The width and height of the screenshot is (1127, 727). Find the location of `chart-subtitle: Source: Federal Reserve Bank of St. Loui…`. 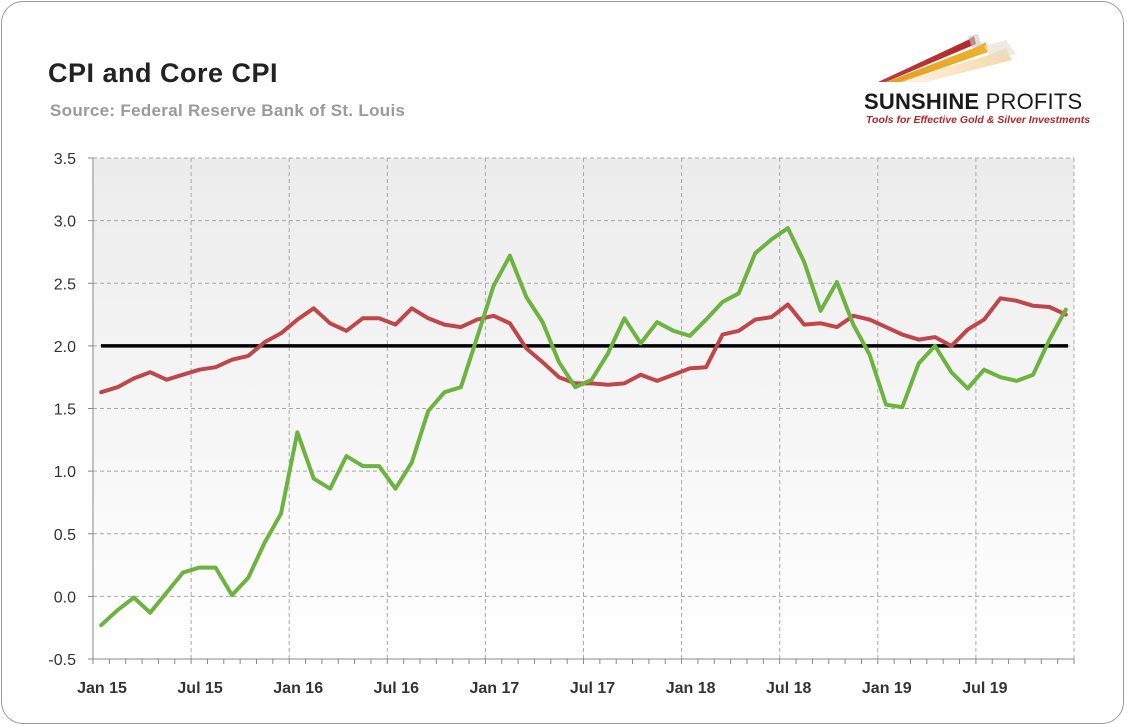

chart-subtitle: Source: Federal Reserve Bank of St. Loui… is located at coordinates (228, 110).